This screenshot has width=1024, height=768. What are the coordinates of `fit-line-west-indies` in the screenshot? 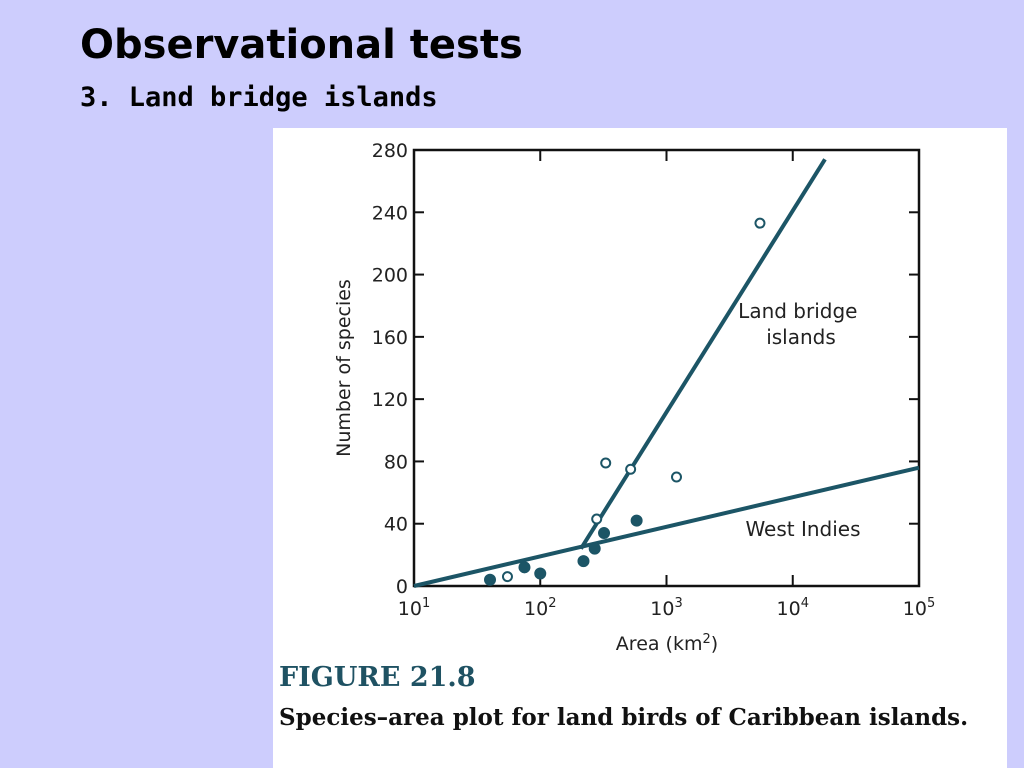 It's located at (666, 526).